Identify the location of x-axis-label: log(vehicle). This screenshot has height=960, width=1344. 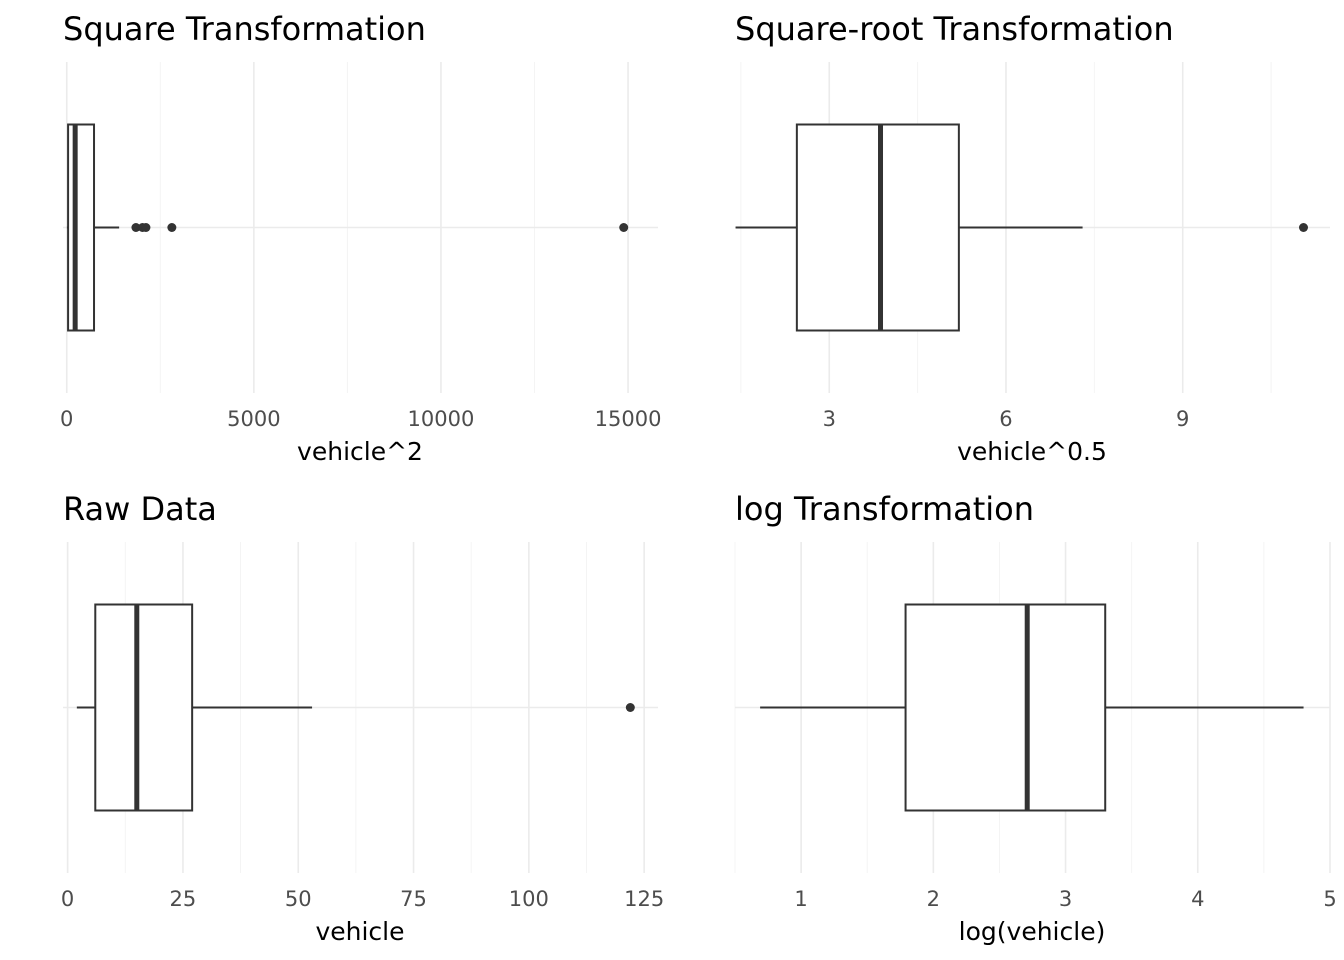
(1032, 931).